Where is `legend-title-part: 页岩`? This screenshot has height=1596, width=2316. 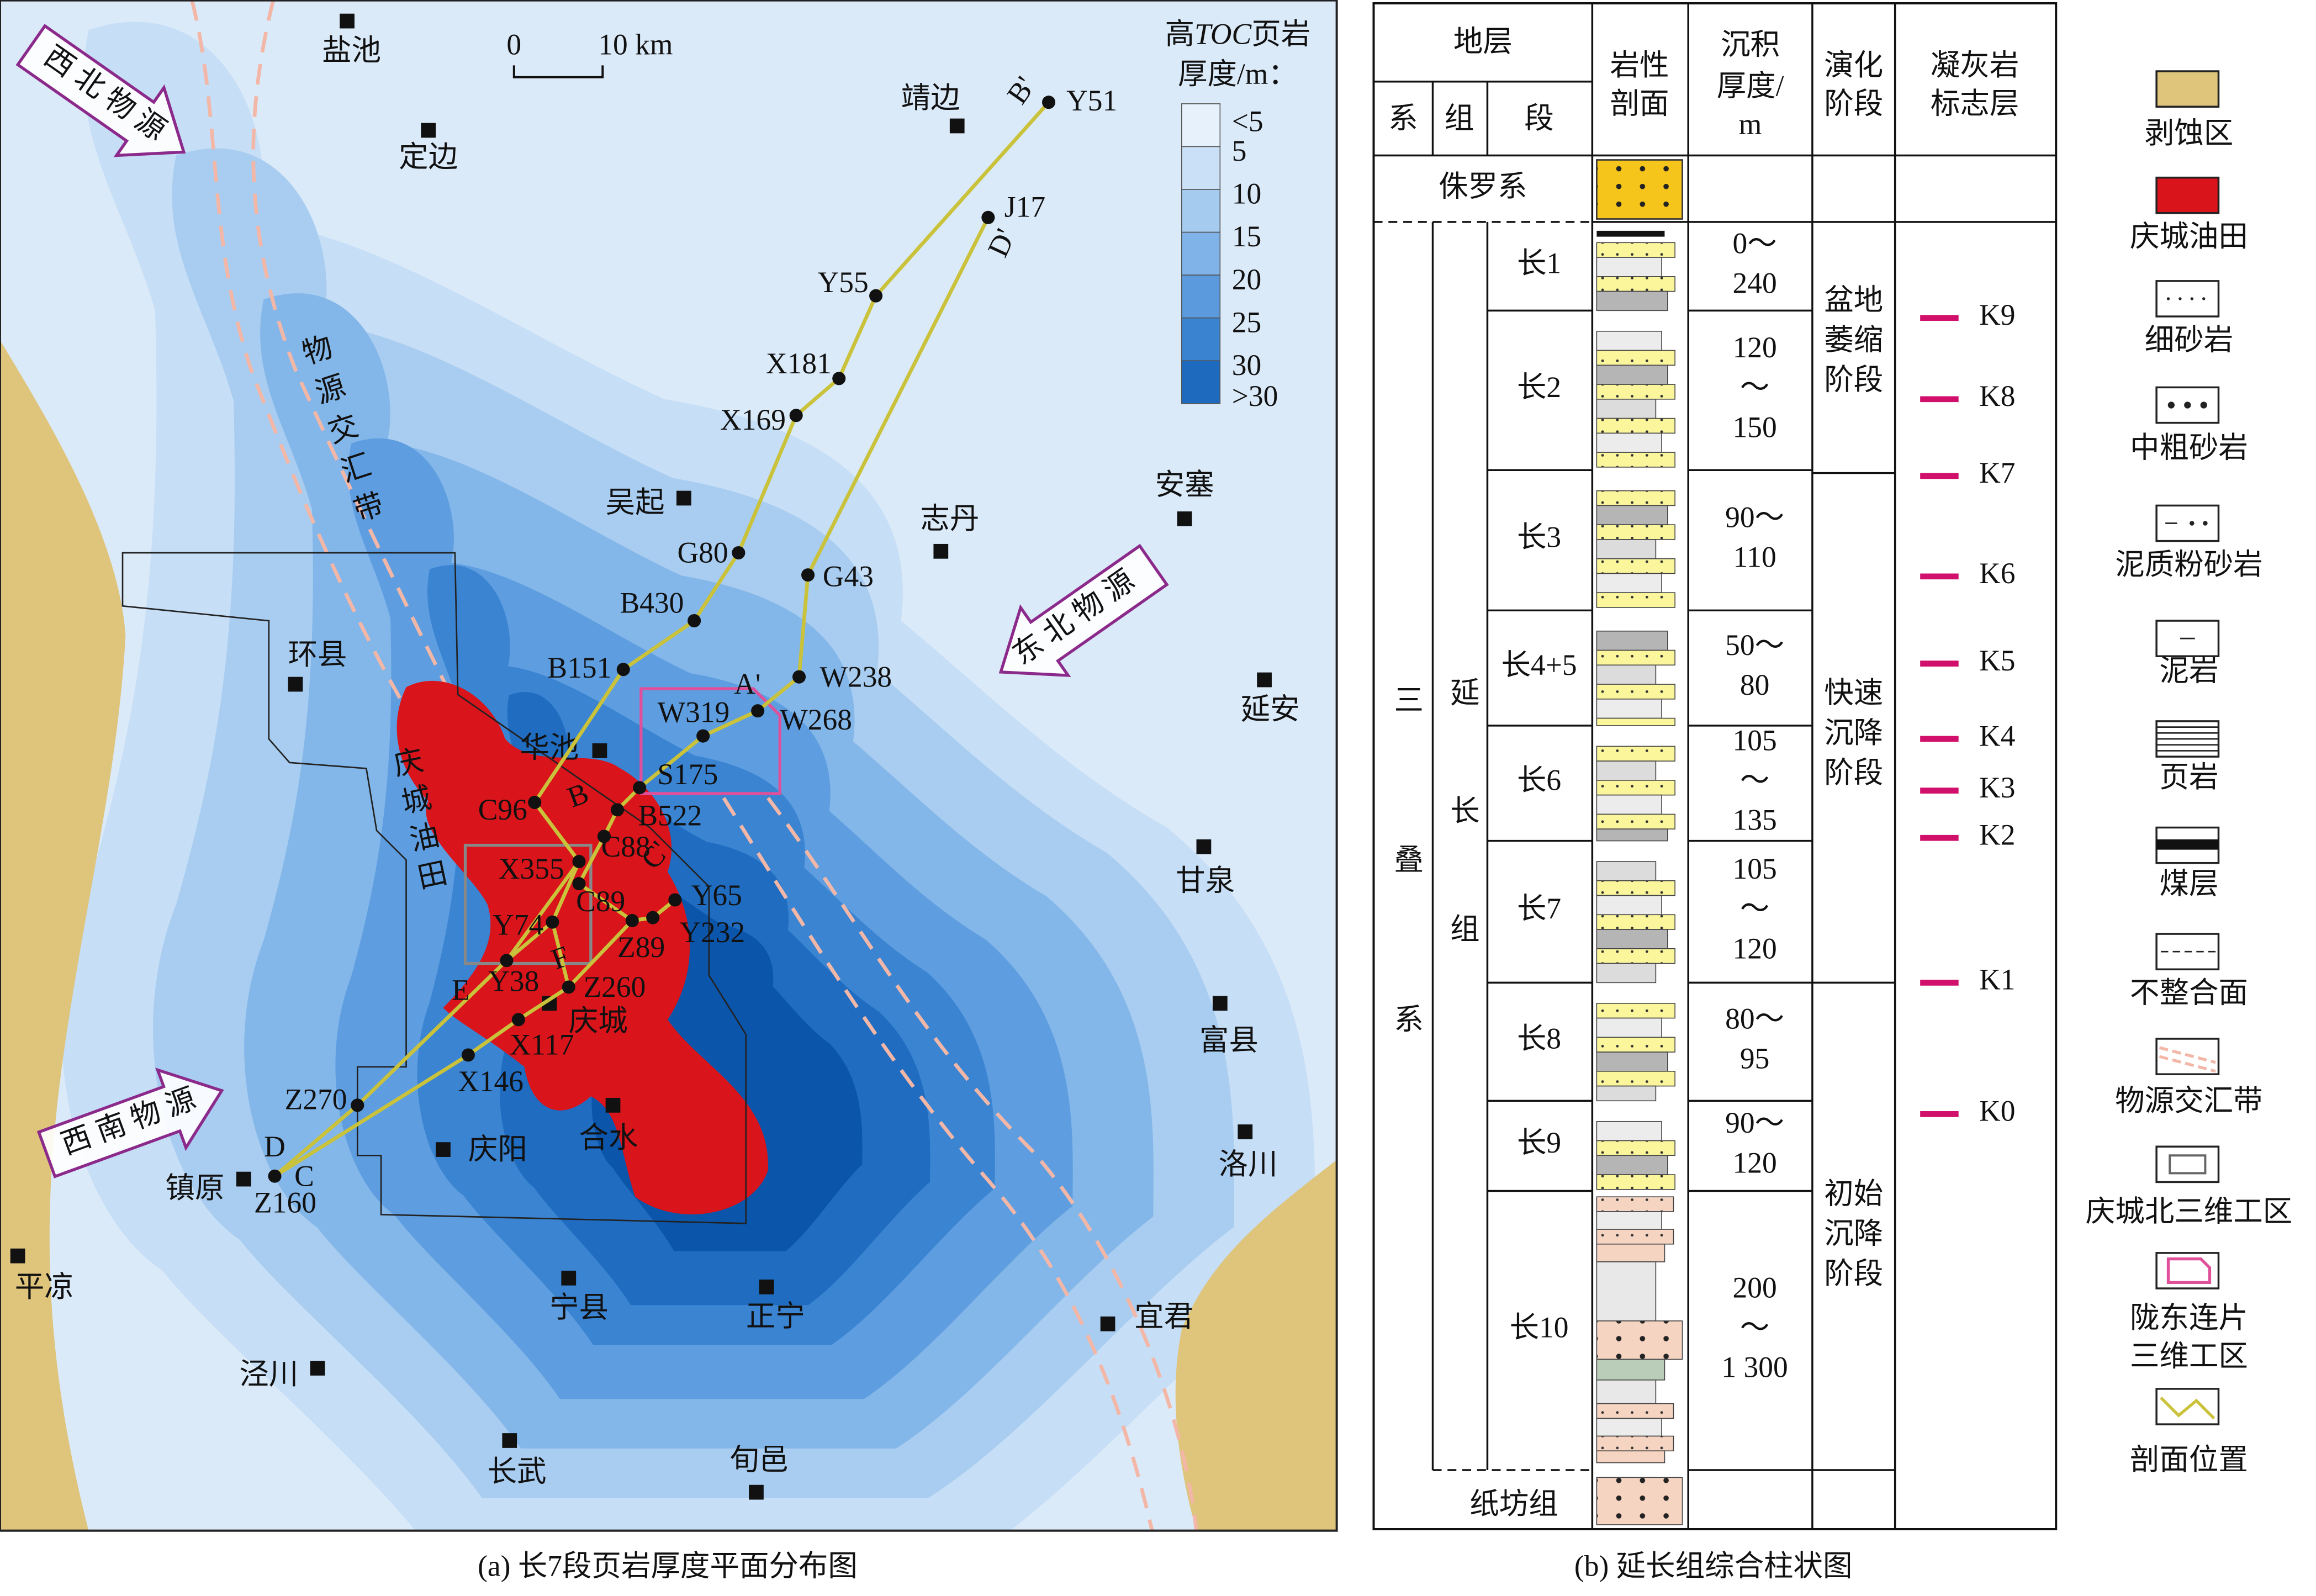
legend-title-part: 页岩 is located at coordinates (1280, 34).